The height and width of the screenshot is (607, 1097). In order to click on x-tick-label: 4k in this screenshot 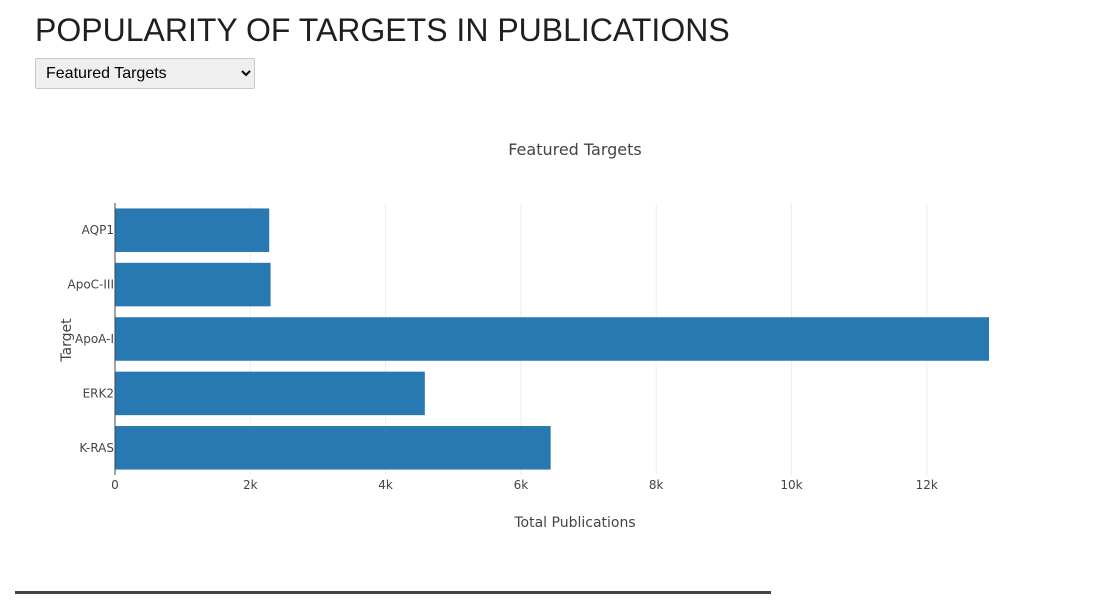, I will do `click(385, 485)`.